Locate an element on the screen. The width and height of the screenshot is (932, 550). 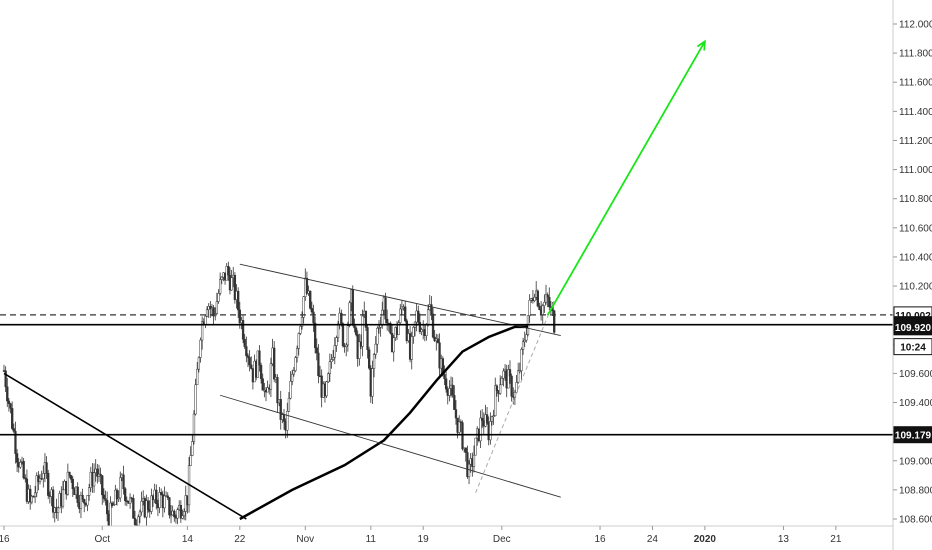
y-tick-label: 109.000 is located at coordinates (915, 461).